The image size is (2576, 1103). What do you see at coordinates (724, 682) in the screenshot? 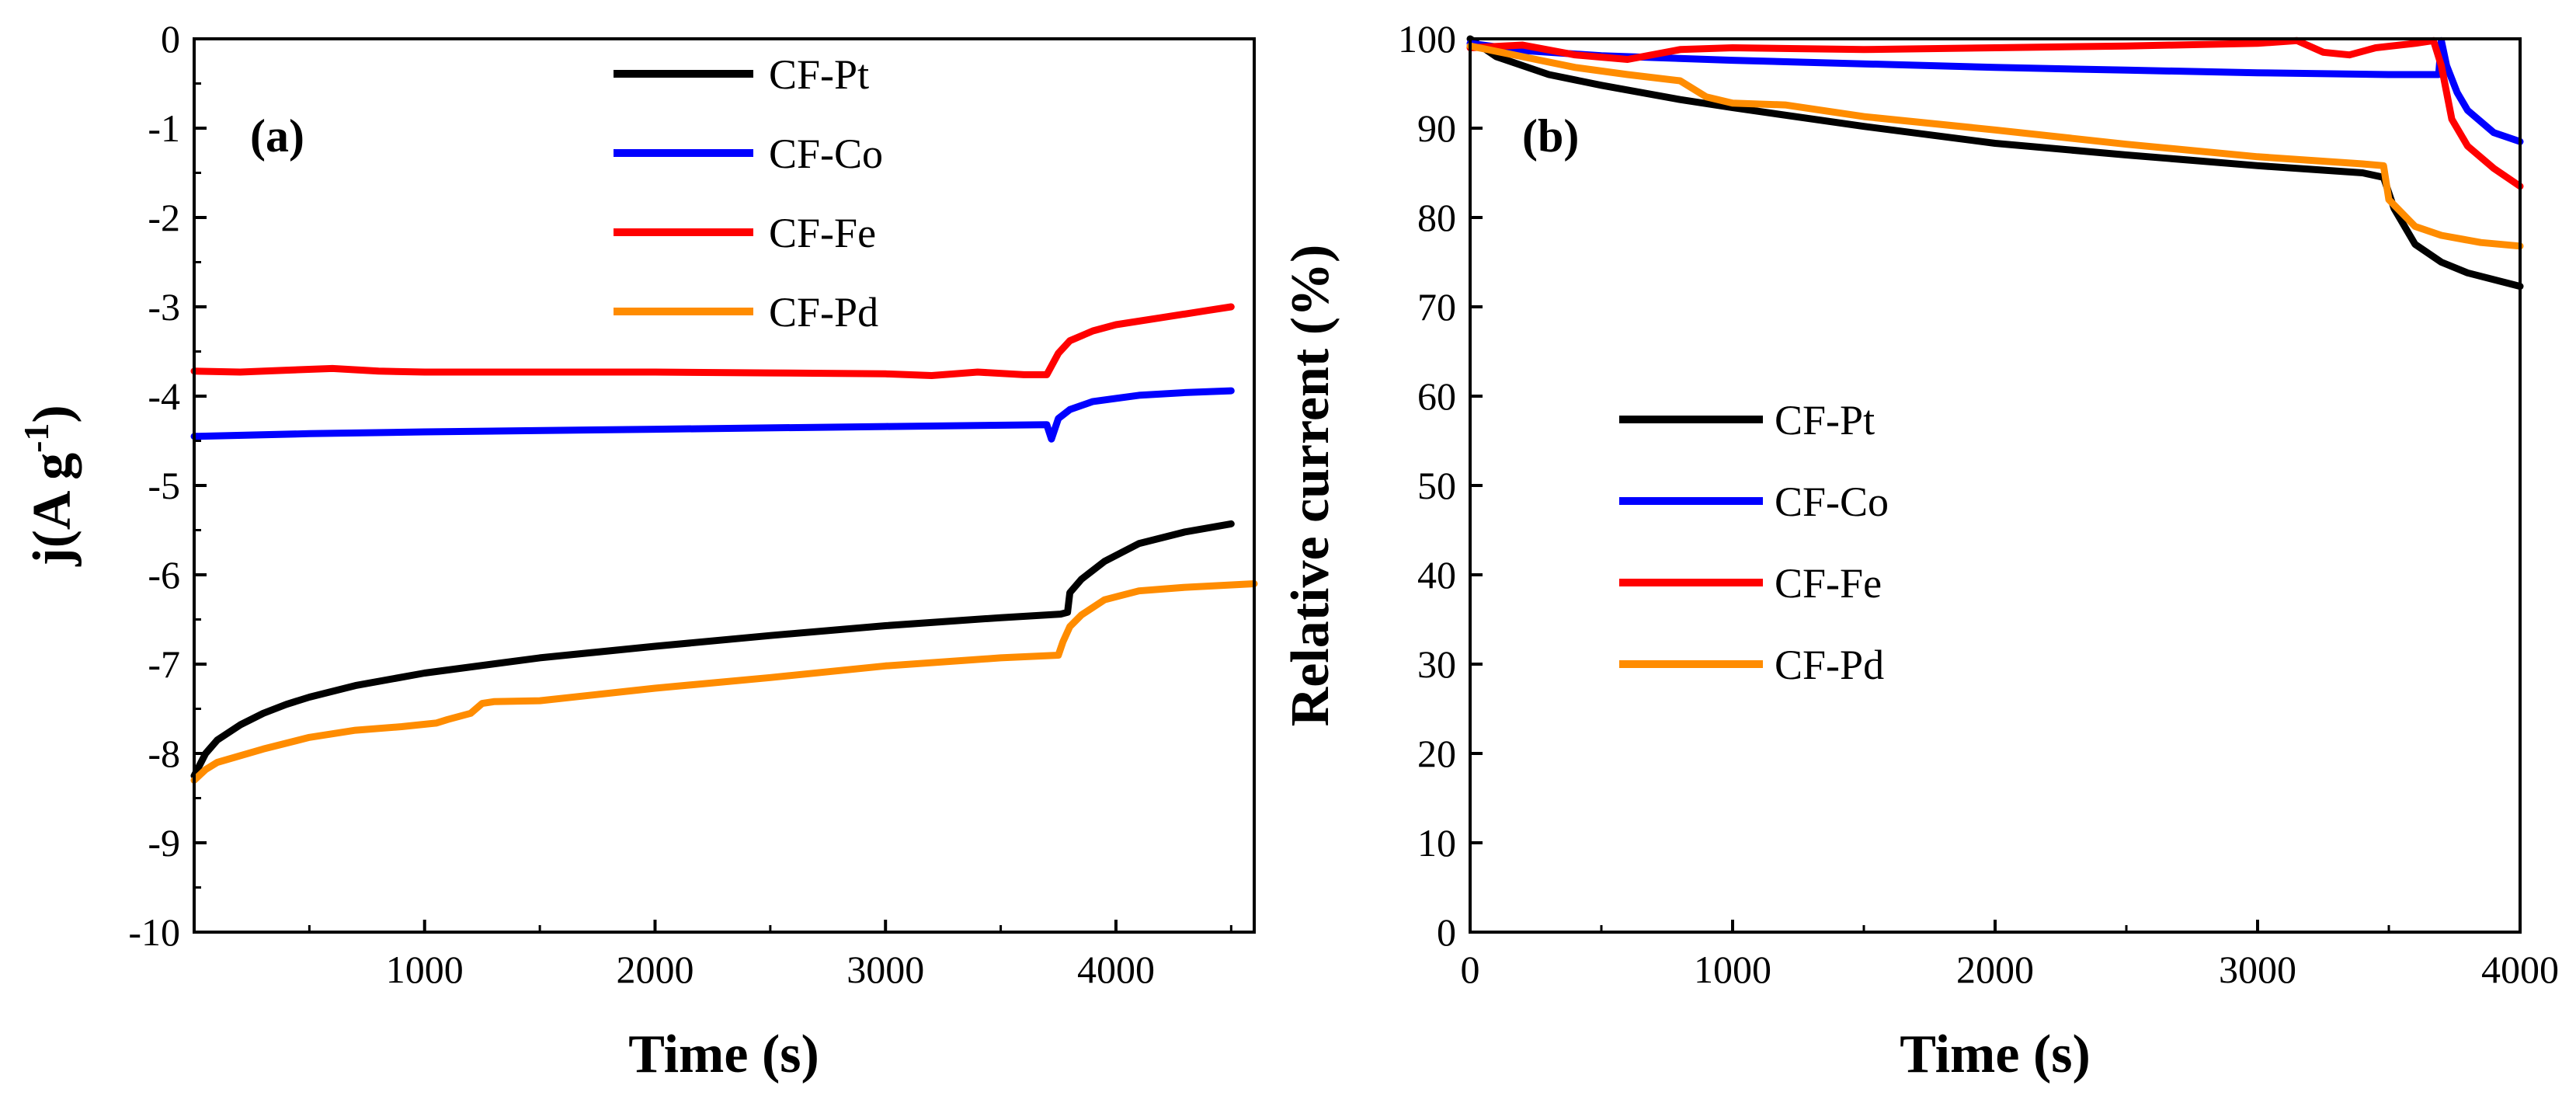
I see `panel-a-series-cf-pd-line` at bounding box center [724, 682].